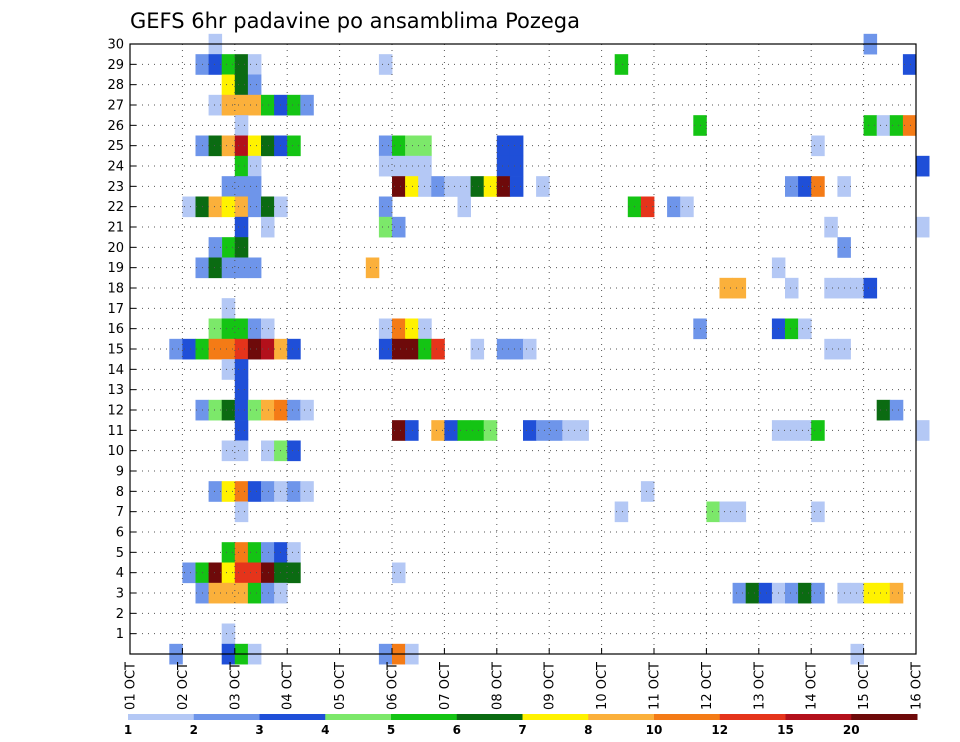 The height and width of the screenshot is (742, 960). I want to click on x-tick-label: 09 OCT, so click(550, 686).